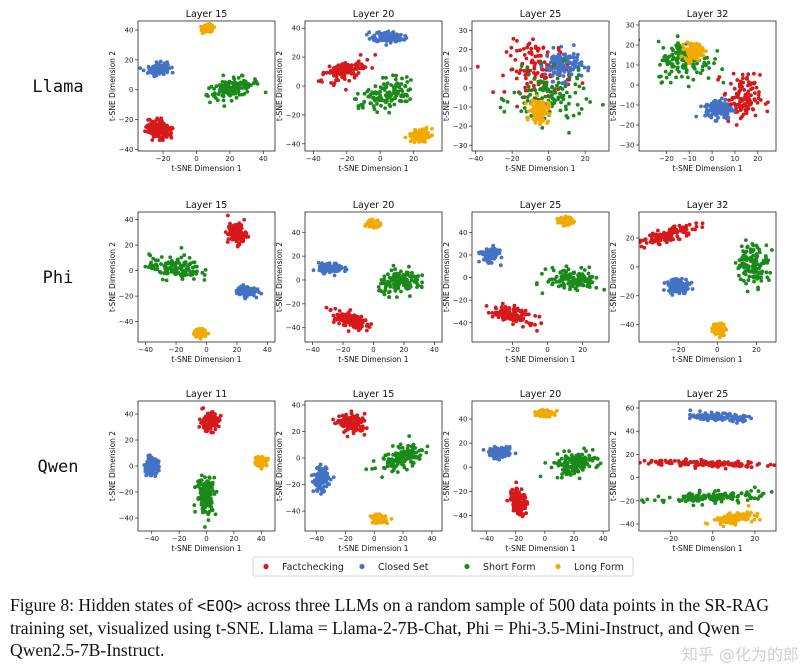  What do you see at coordinates (296, 58) in the screenshot?
I see `y-tick-label: 20` at bounding box center [296, 58].